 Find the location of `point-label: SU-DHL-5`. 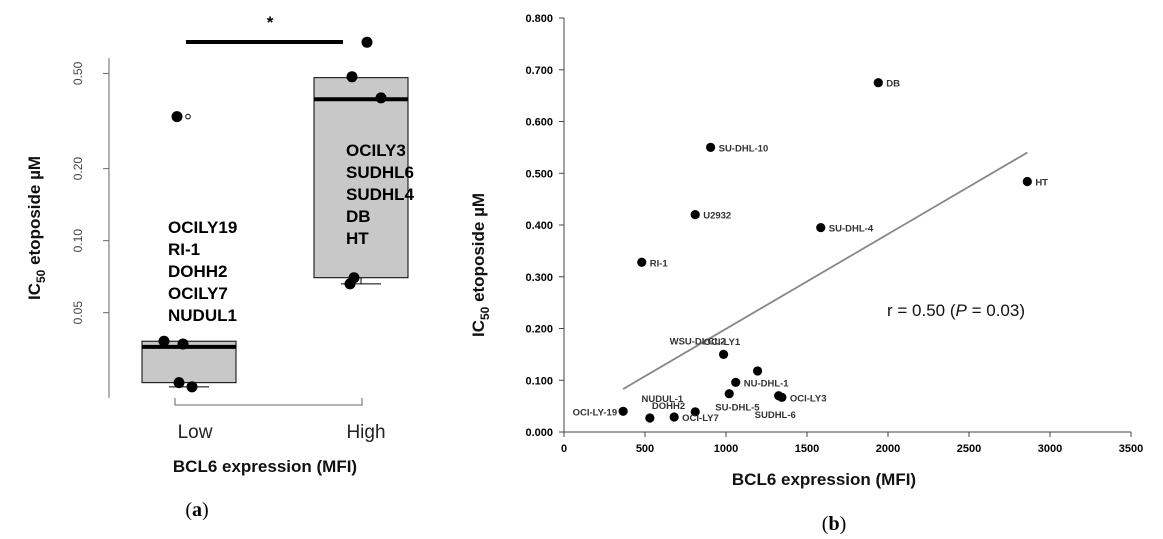

point-label: SU-DHL-5 is located at coordinates (737, 408).